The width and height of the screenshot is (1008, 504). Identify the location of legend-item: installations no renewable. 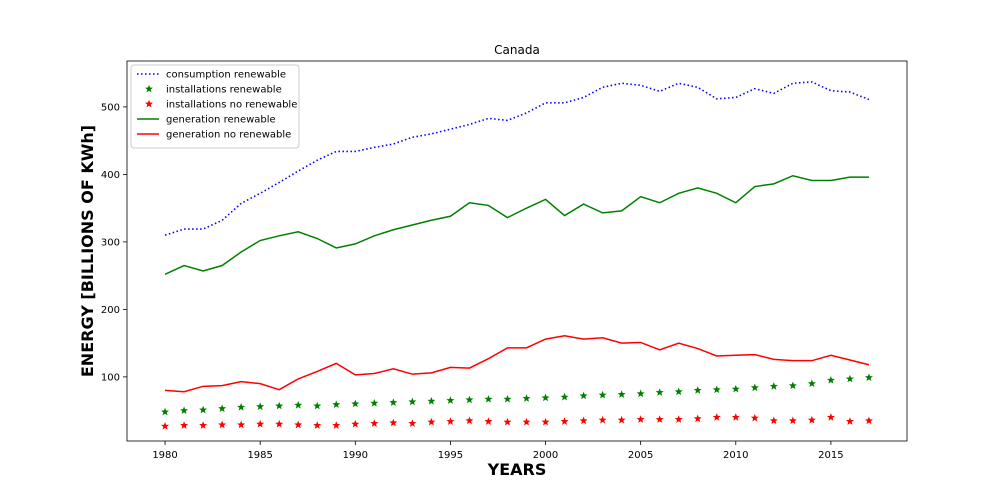
(221, 105).